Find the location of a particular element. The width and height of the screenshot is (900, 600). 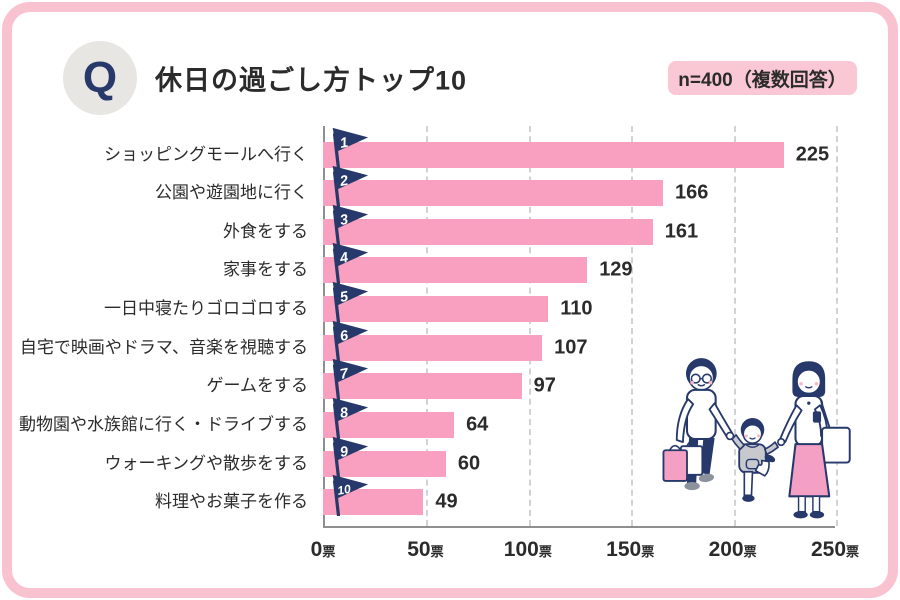

rank-number: 4 is located at coordinates (344, 258).